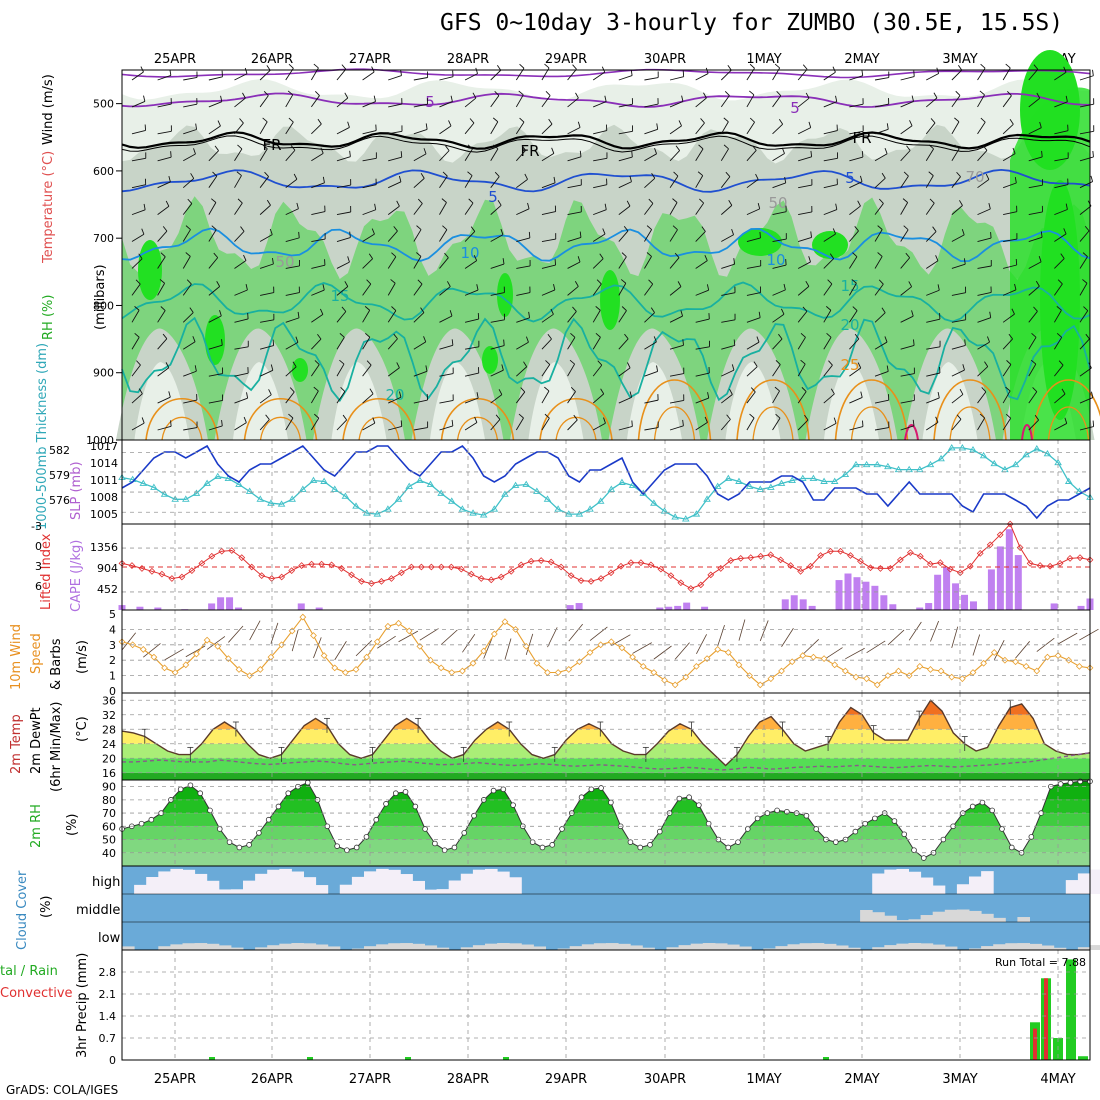 The width and height of the screenshot is (1100, 1100). Describe the element at coordinates (100, 297) in the screenshot. I see `label-millibars: (millibars)` at that location.